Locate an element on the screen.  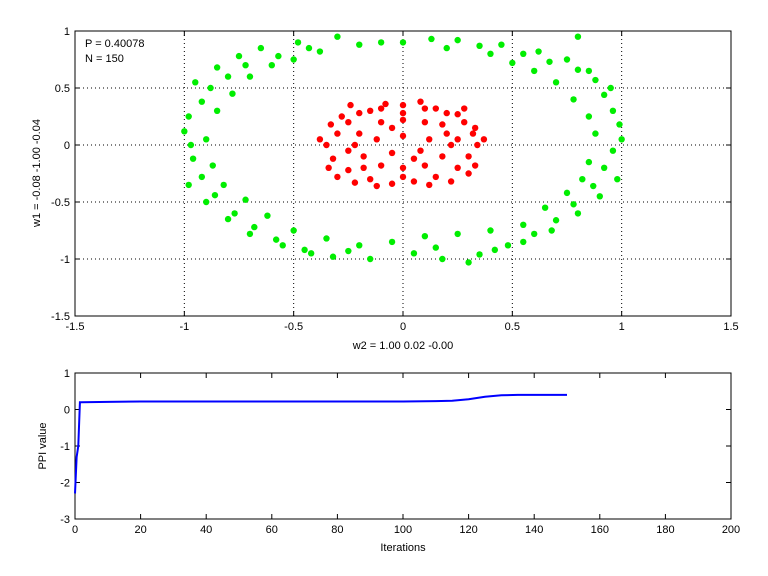
scatter-ylabel: w1 = -0.08 -1.00 -0.04 is located at coordinates (37, 173).